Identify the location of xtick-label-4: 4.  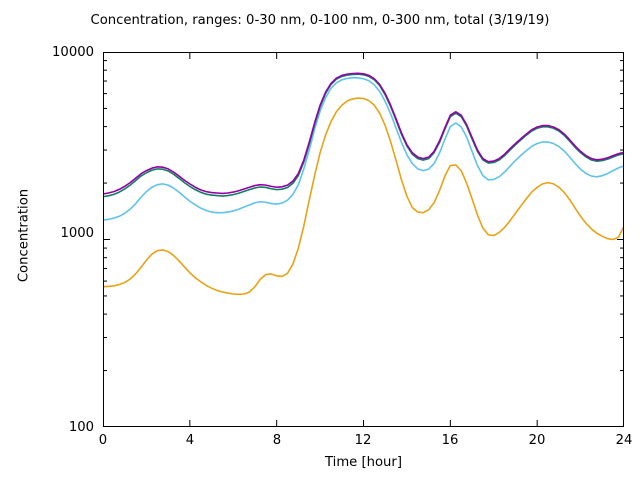
(190, 440).